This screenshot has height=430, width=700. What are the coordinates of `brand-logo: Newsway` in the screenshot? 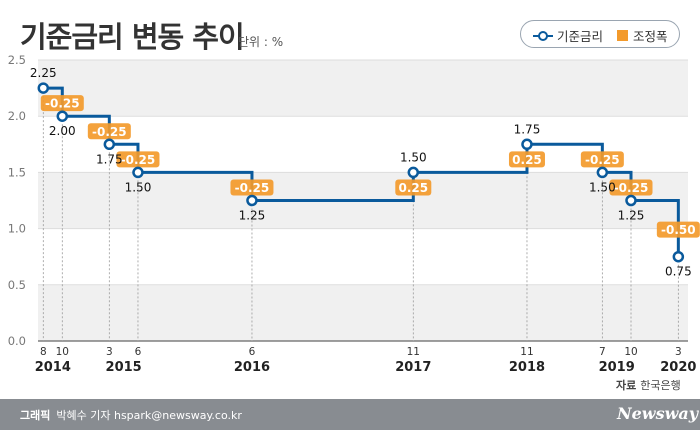 It's located at (658, 413).